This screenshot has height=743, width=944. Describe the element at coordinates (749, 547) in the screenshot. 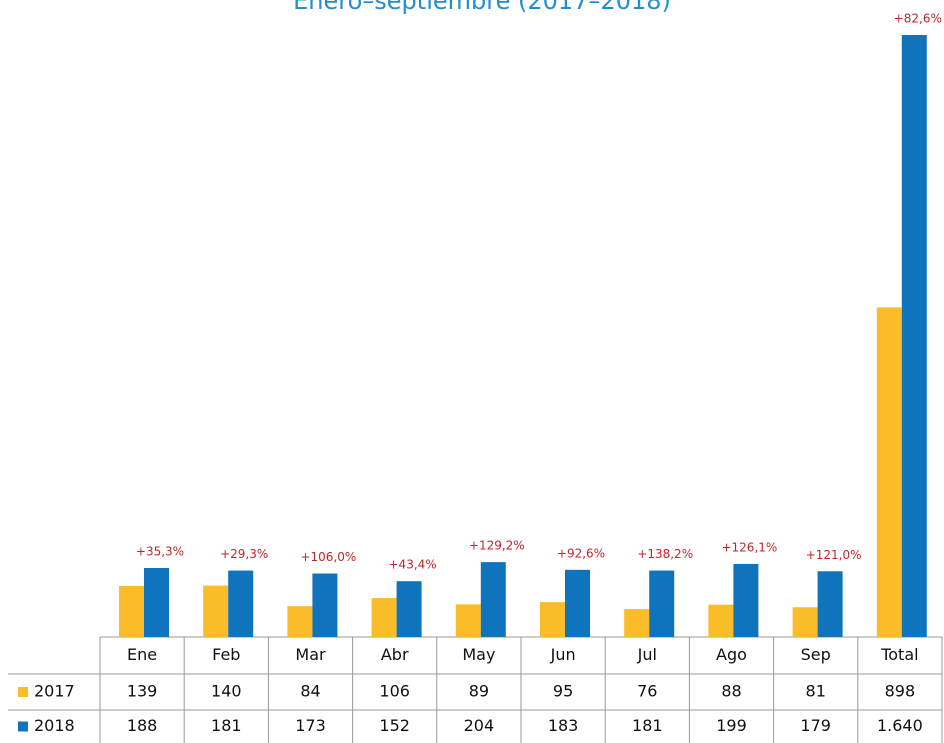

I see `change-label: +126,1%` at that location.